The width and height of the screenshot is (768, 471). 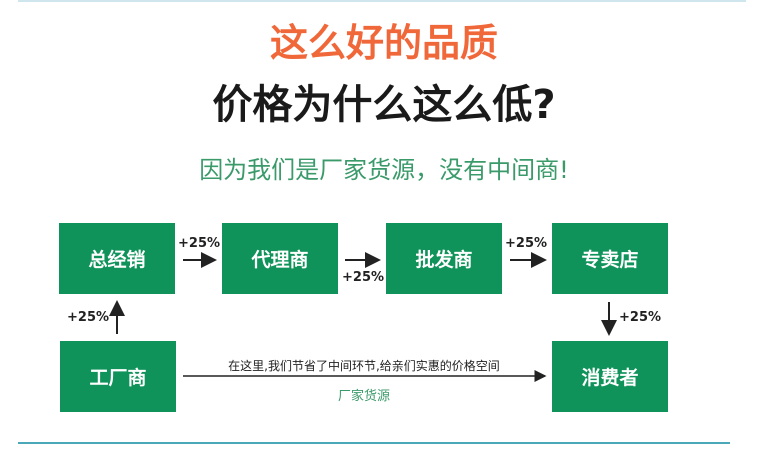 What do you see at coordinates (280, 258) in the screenshot?
I see `node-agent: 代理商` at bounding box center [280, 258].